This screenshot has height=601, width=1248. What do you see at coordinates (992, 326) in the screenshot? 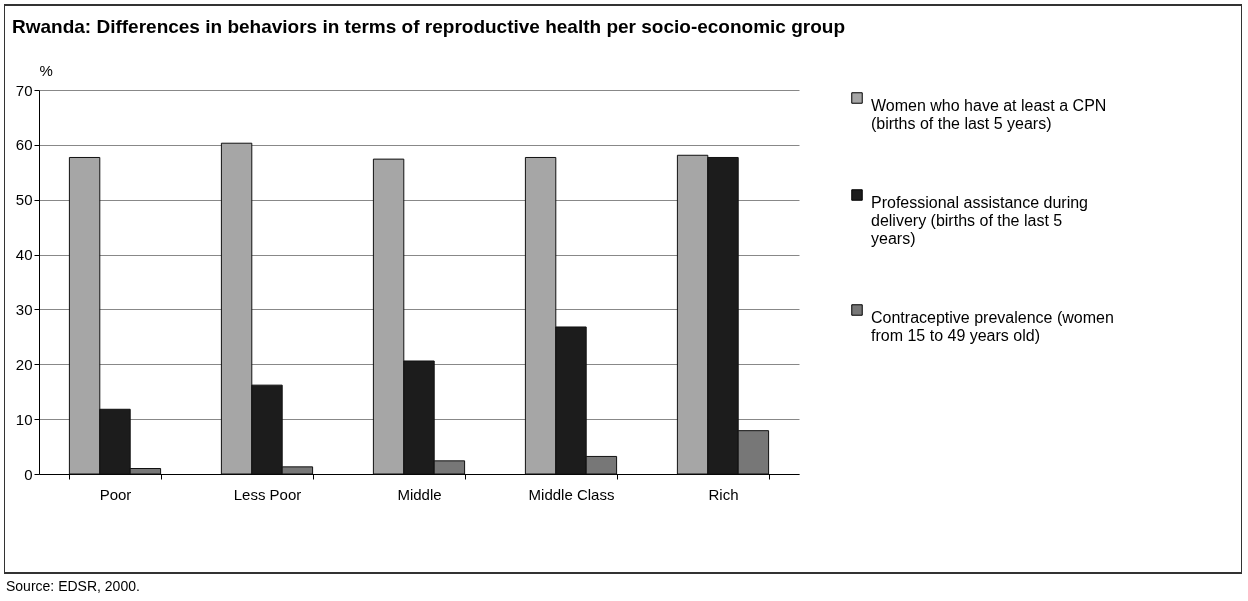
I see `legend-label: Contraceptive prevalence (women from 15 to 49 years old)` at bounding box center [992, 326].